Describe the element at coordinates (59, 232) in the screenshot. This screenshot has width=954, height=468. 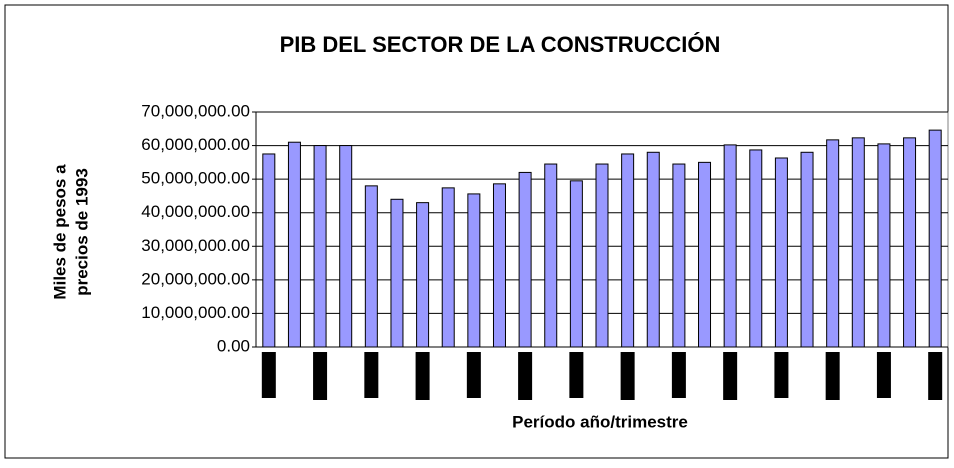
I see `y-axis-label-line: Miles de pesos a` at that location.